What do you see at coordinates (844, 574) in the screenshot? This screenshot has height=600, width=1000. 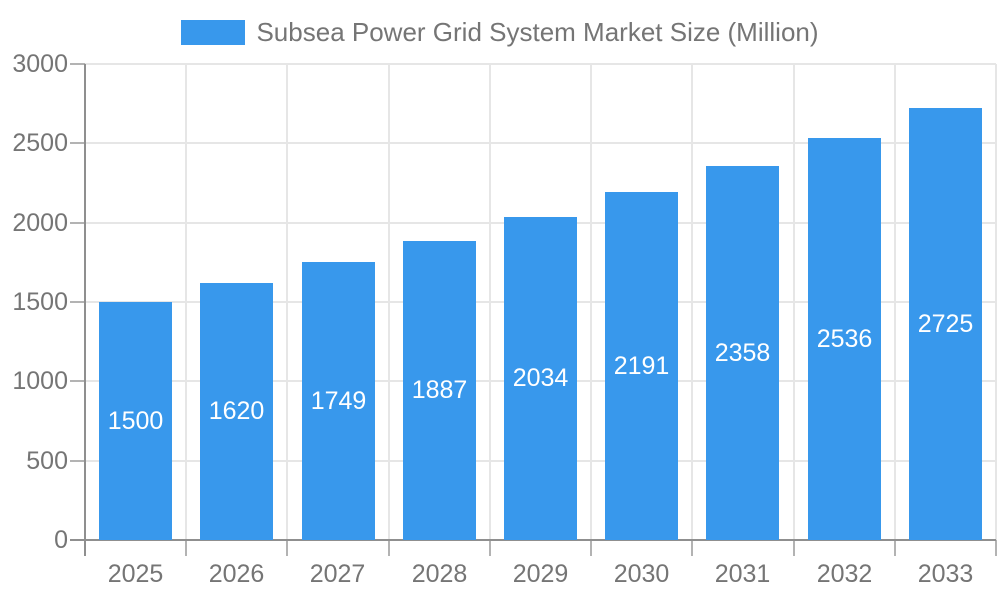 I see `x-axis-label: 2032` at bounding box center [844, 574].